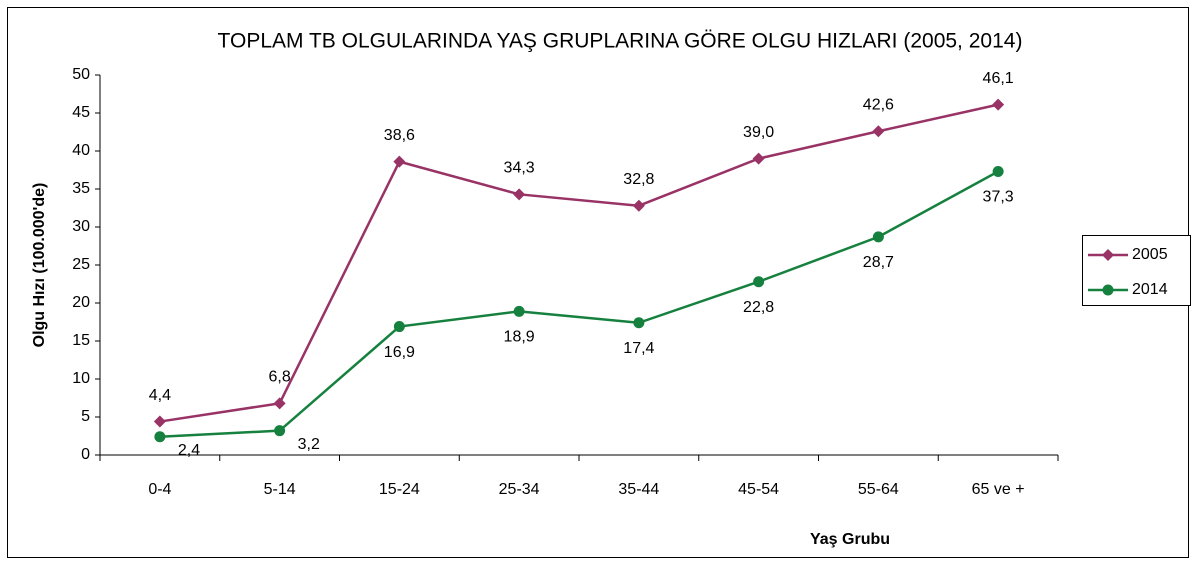 Image resolution: width=1196 pixels, height=565 pixels. Describe the element at coordinates (280, 489) in the screenshot. I see `x-tick-label: 5-14` at that location.